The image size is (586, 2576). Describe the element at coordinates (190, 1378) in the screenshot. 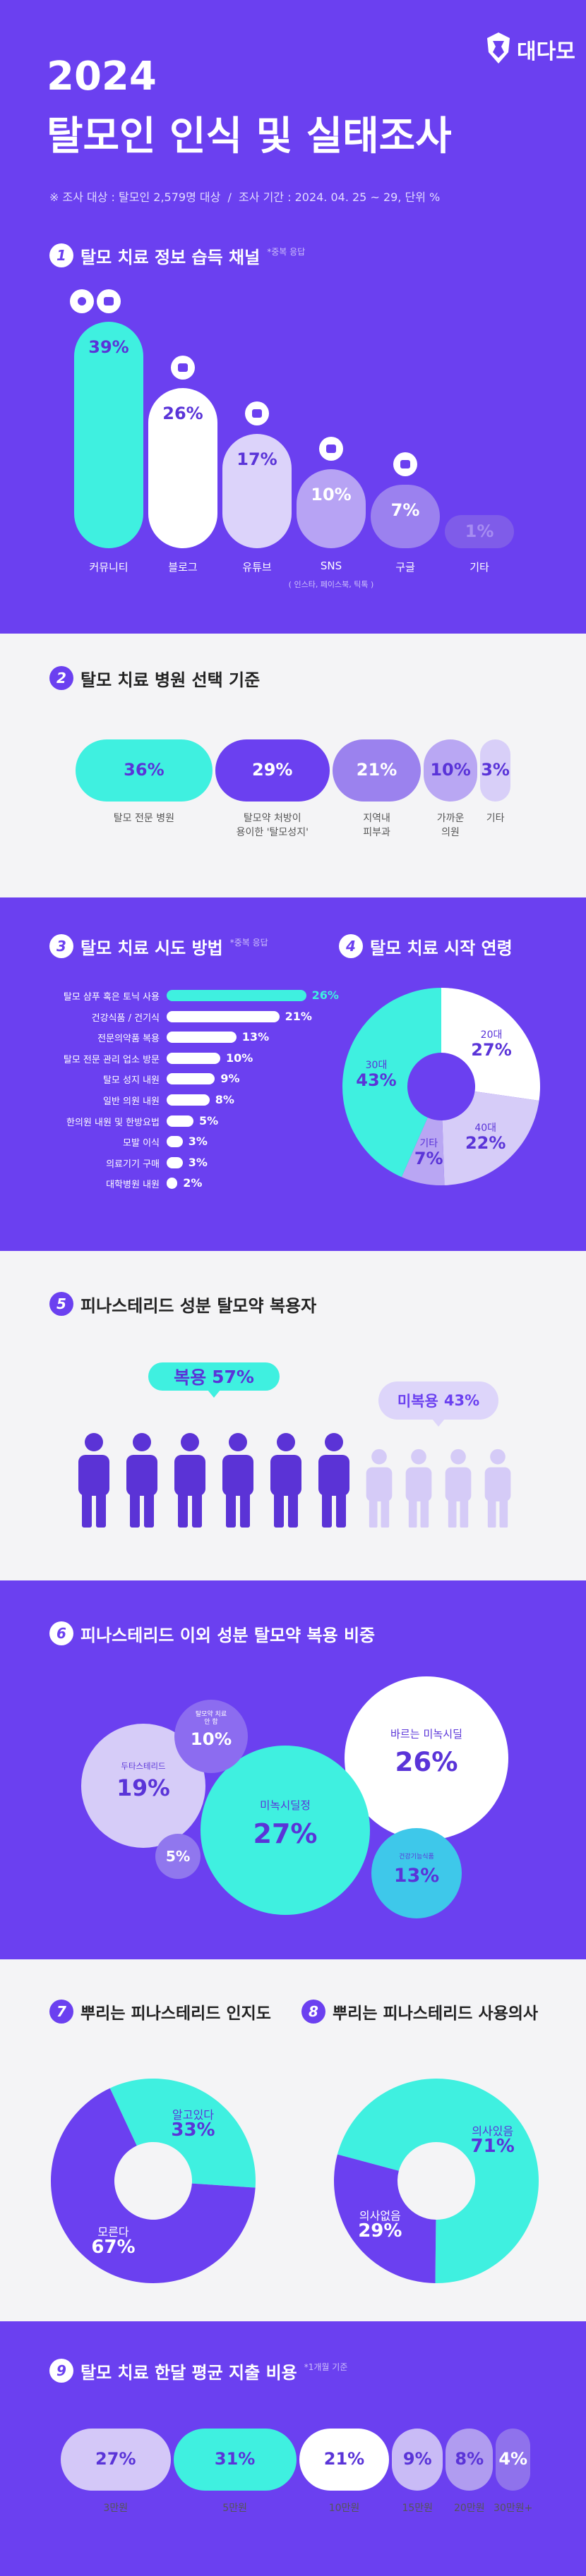

I see `callout-category: 복용` at that location.